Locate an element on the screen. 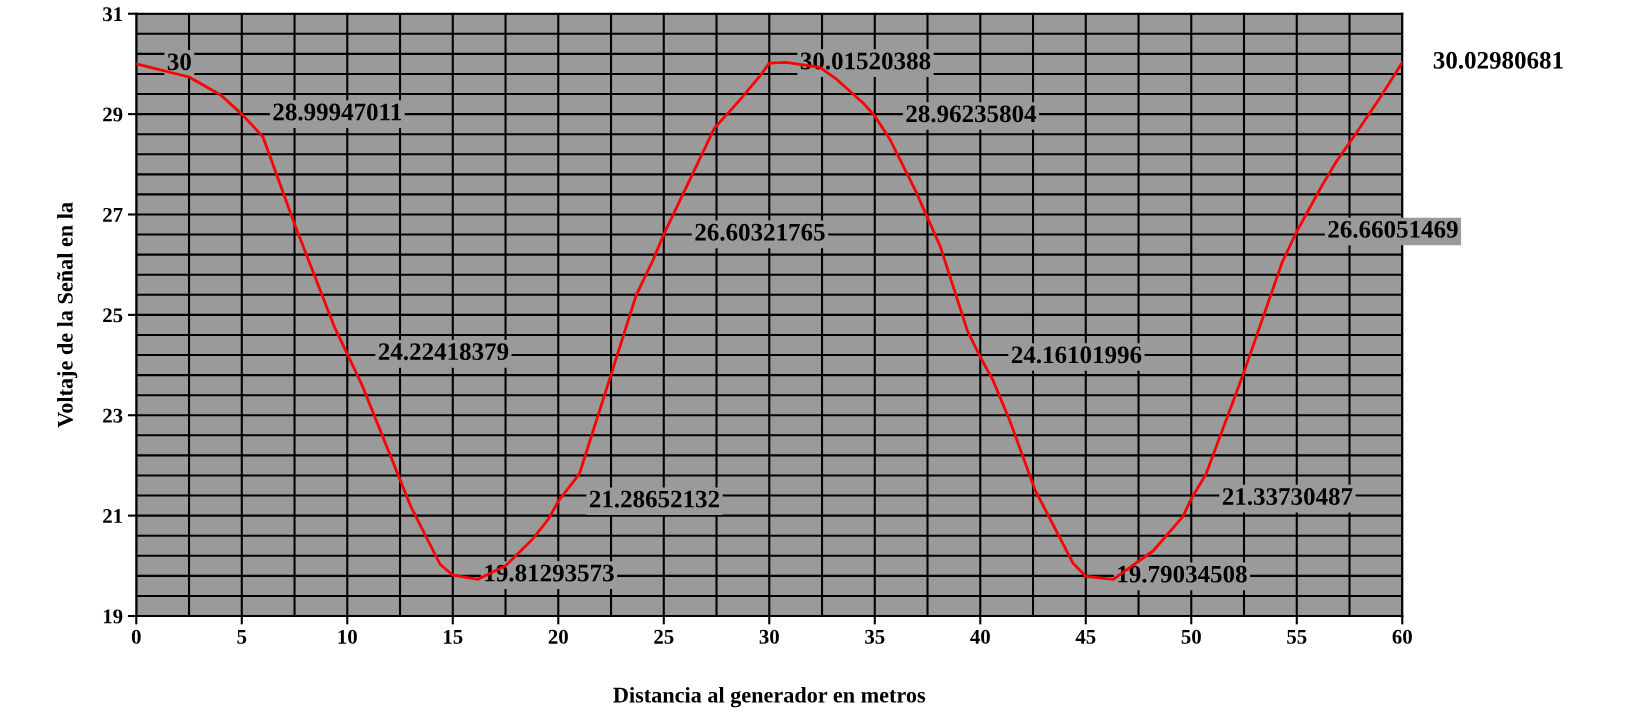 The width and height of the screenshot is (1642, 723). y-tick-label: 21 is located at coordinates (113, 516).